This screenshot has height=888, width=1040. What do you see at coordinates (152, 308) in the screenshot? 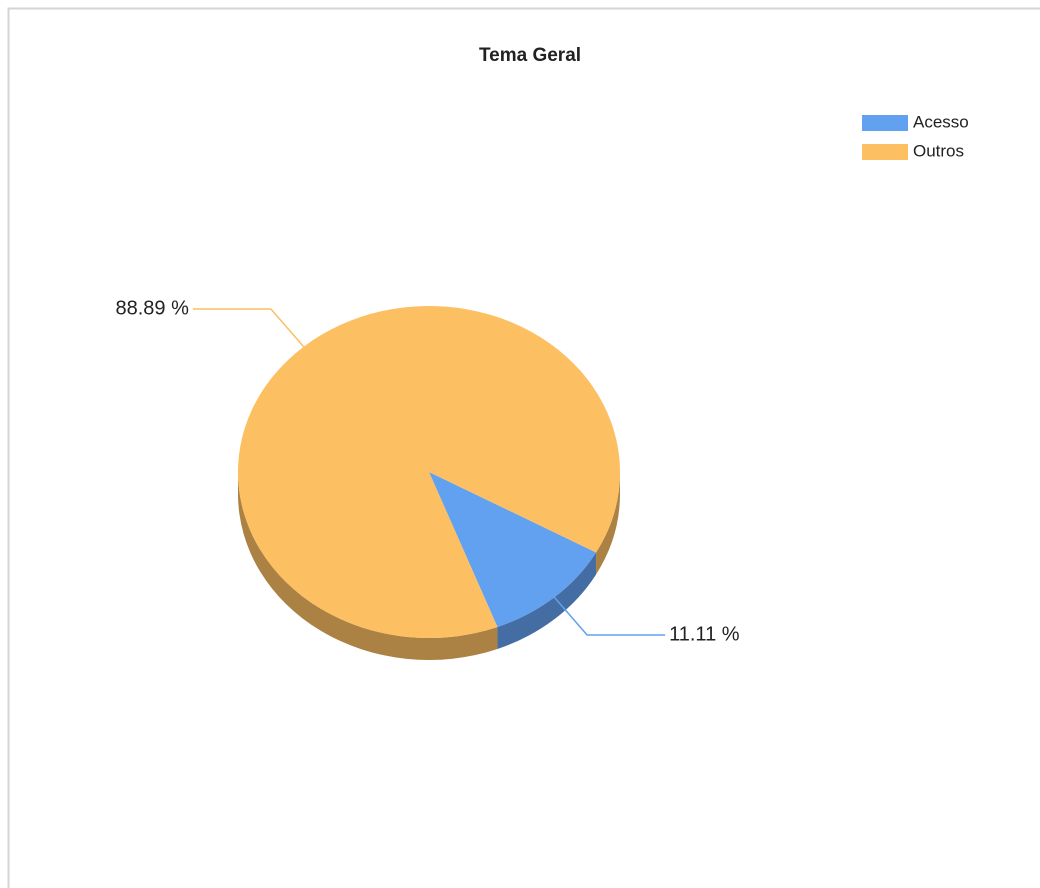
I see `data-label: 88.89 %` at bounding box center [152, 308].